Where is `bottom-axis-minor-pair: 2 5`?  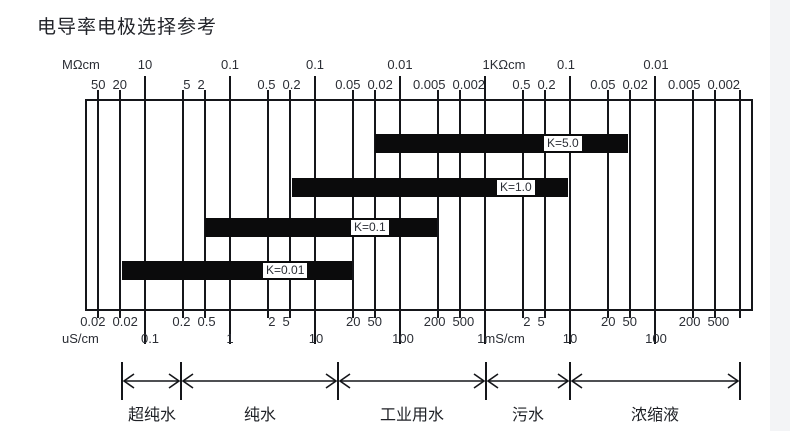
bottom-axis-minor-pair: 2 5 is located at coordinates (533, 321).